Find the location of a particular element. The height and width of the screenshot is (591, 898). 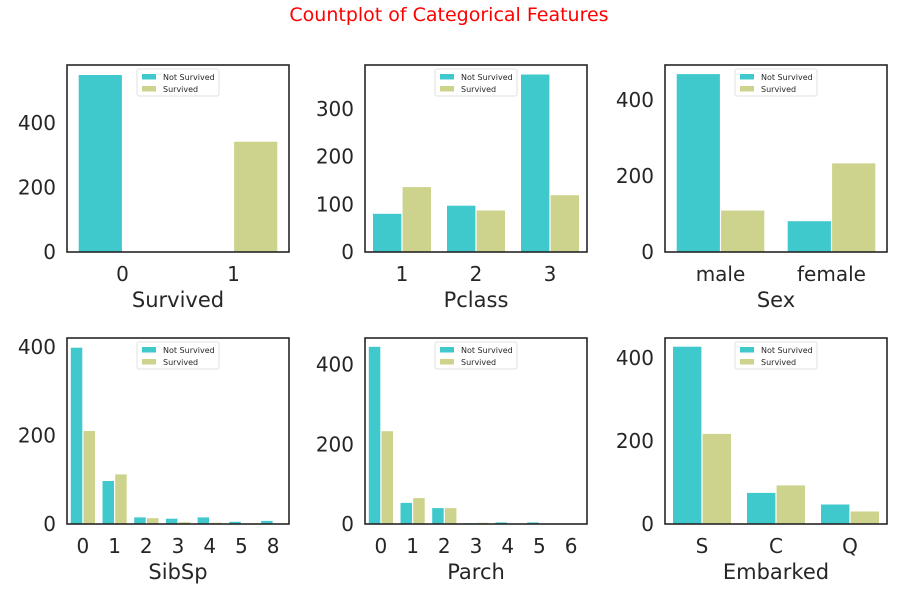

x-axis-label: Embarked is located at coordinates (776, 572).